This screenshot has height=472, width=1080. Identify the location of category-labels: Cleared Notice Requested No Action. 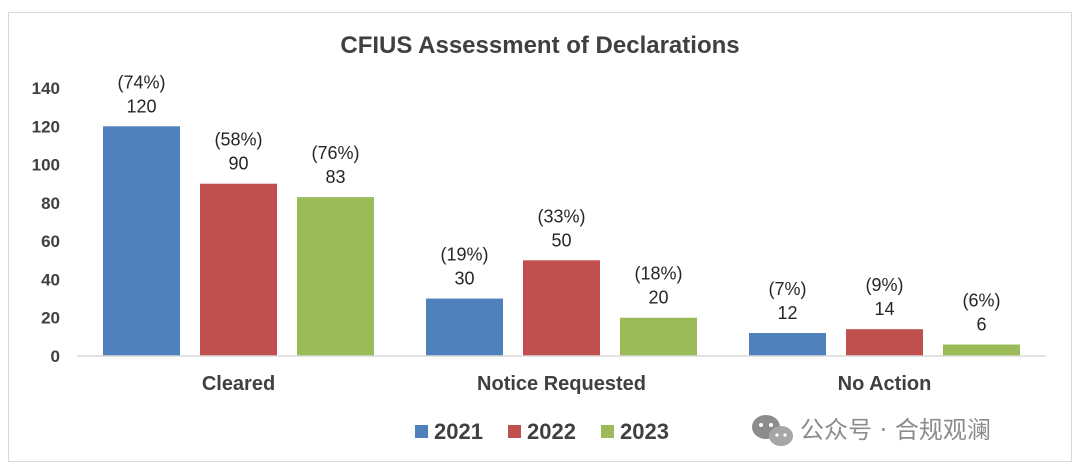
(567, 384).